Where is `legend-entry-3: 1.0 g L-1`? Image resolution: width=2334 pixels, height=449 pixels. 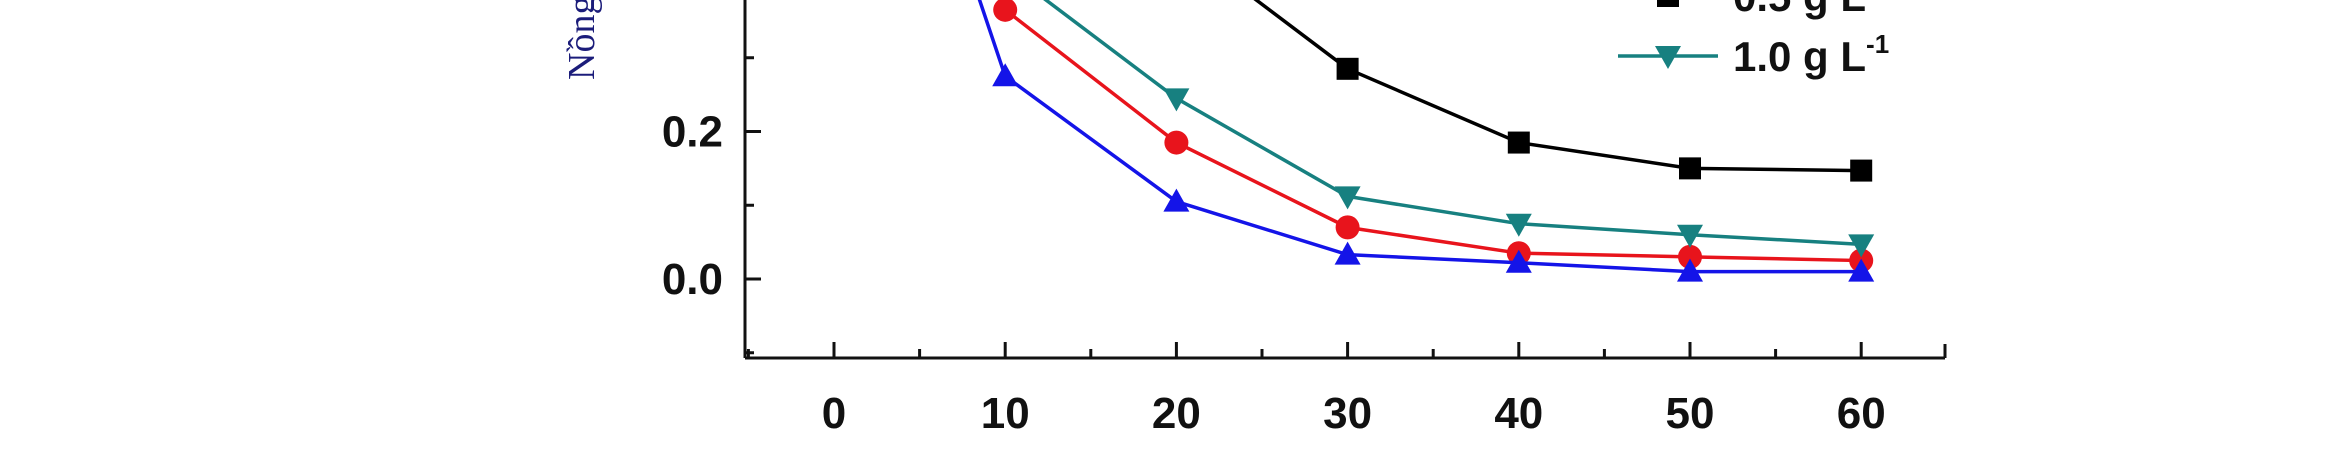 legend-entry-3: 1.0 g L-1 is located at coordinates (1753, 54).